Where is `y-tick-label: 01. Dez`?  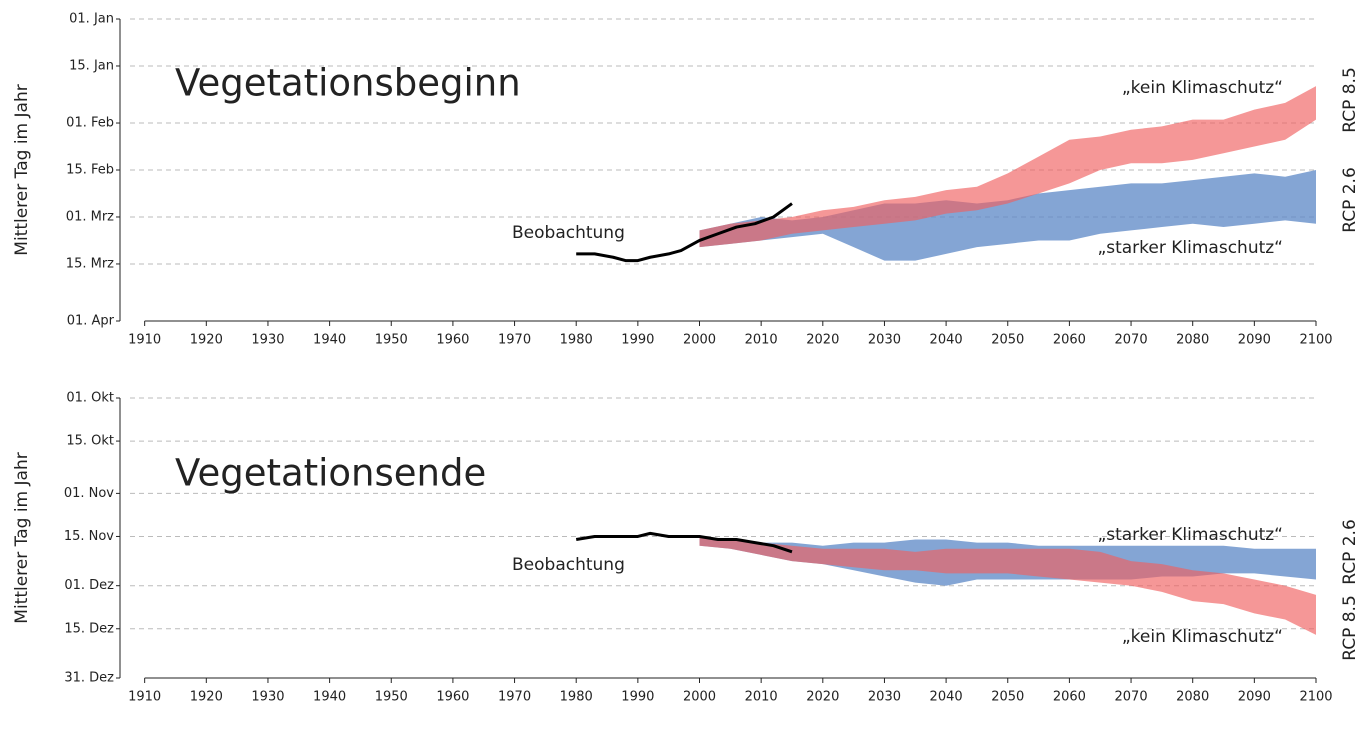
y-tick-label: 01. Dez is located at coordinates (89, 585).